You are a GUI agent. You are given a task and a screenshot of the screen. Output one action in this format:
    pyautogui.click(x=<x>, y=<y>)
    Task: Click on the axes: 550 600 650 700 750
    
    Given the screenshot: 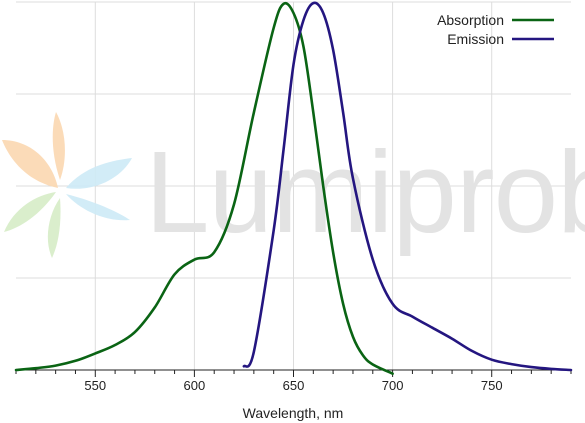 What is the action you would take?
    pyautogui.click(x=293, y=381)
    